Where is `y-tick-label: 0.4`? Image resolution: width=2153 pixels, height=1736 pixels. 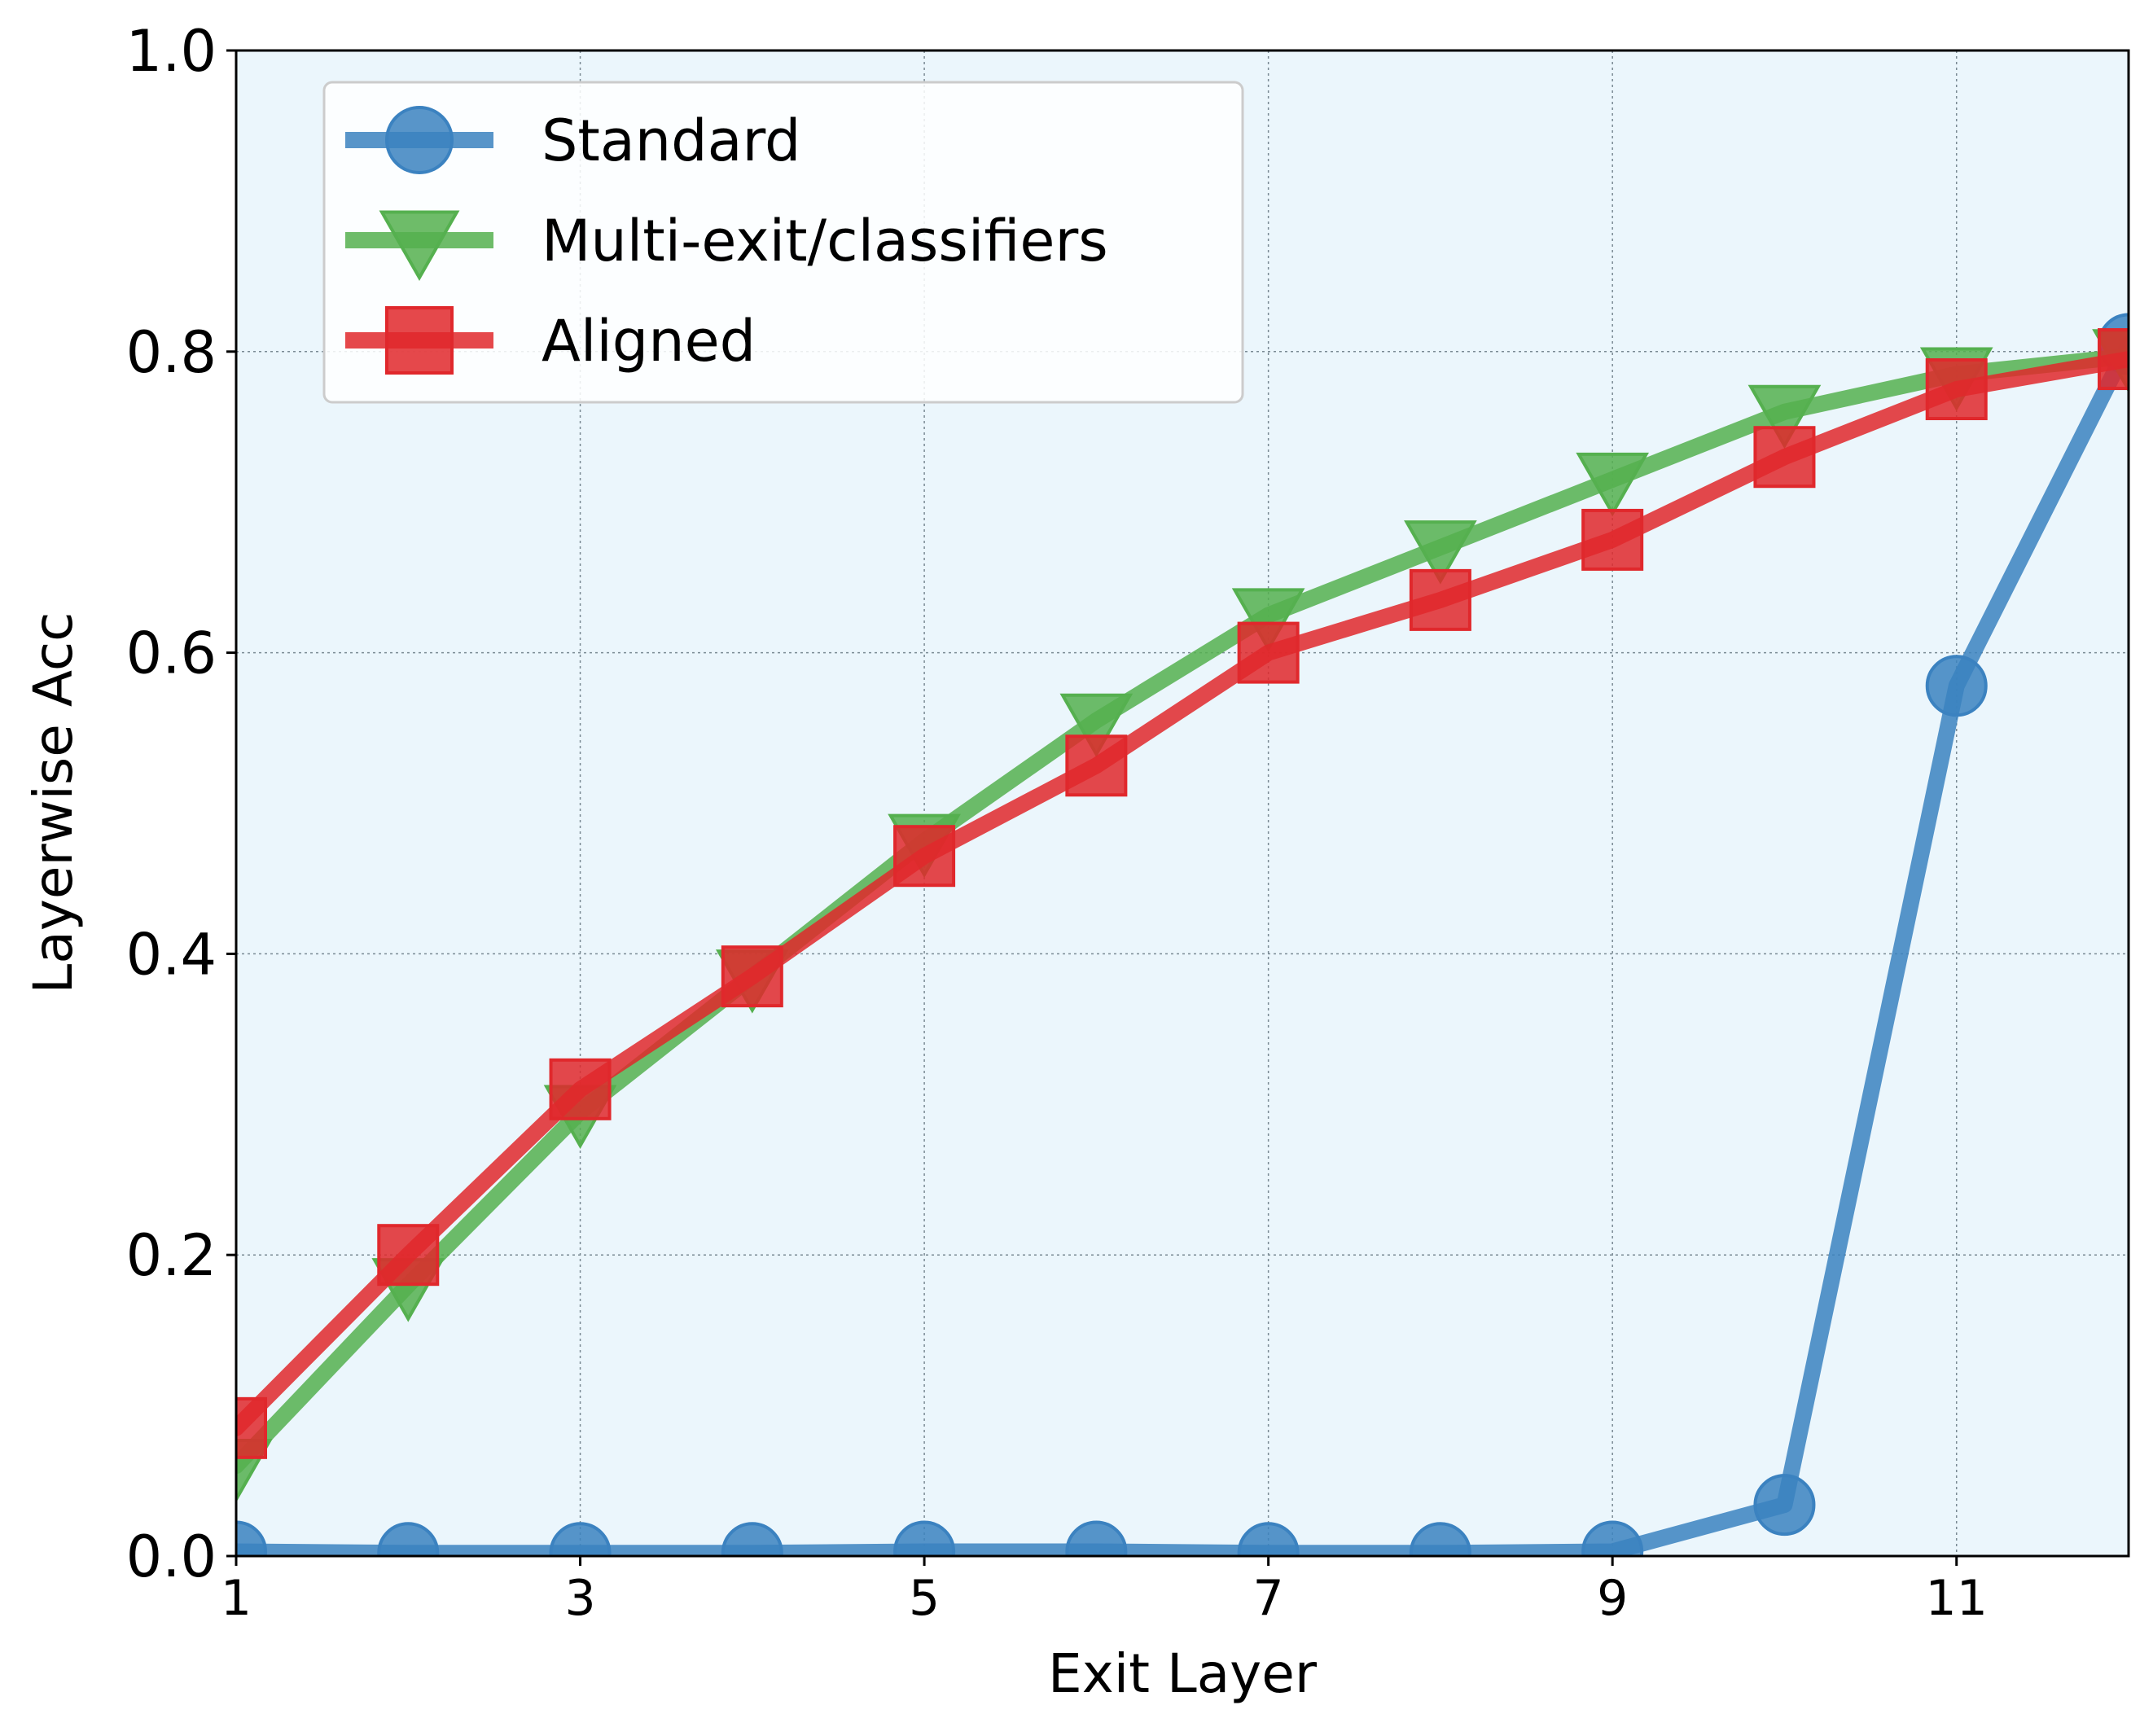
y-tick-label: 0.4 is located at coordinates (171, 954).